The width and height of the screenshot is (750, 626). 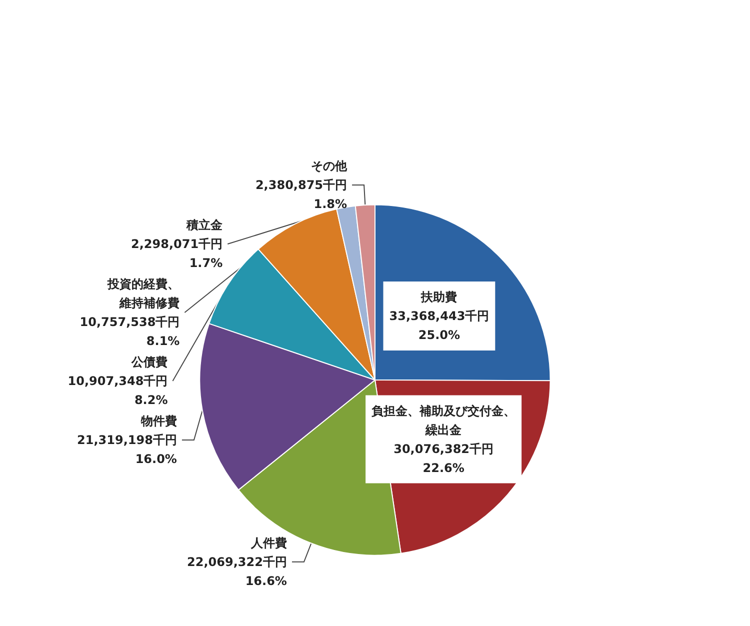 What do you see at coordinates (143, 293) in the screenshot?
I see `slice-label: 投資的経費、維持補修費` at bounding box center [143, 293].